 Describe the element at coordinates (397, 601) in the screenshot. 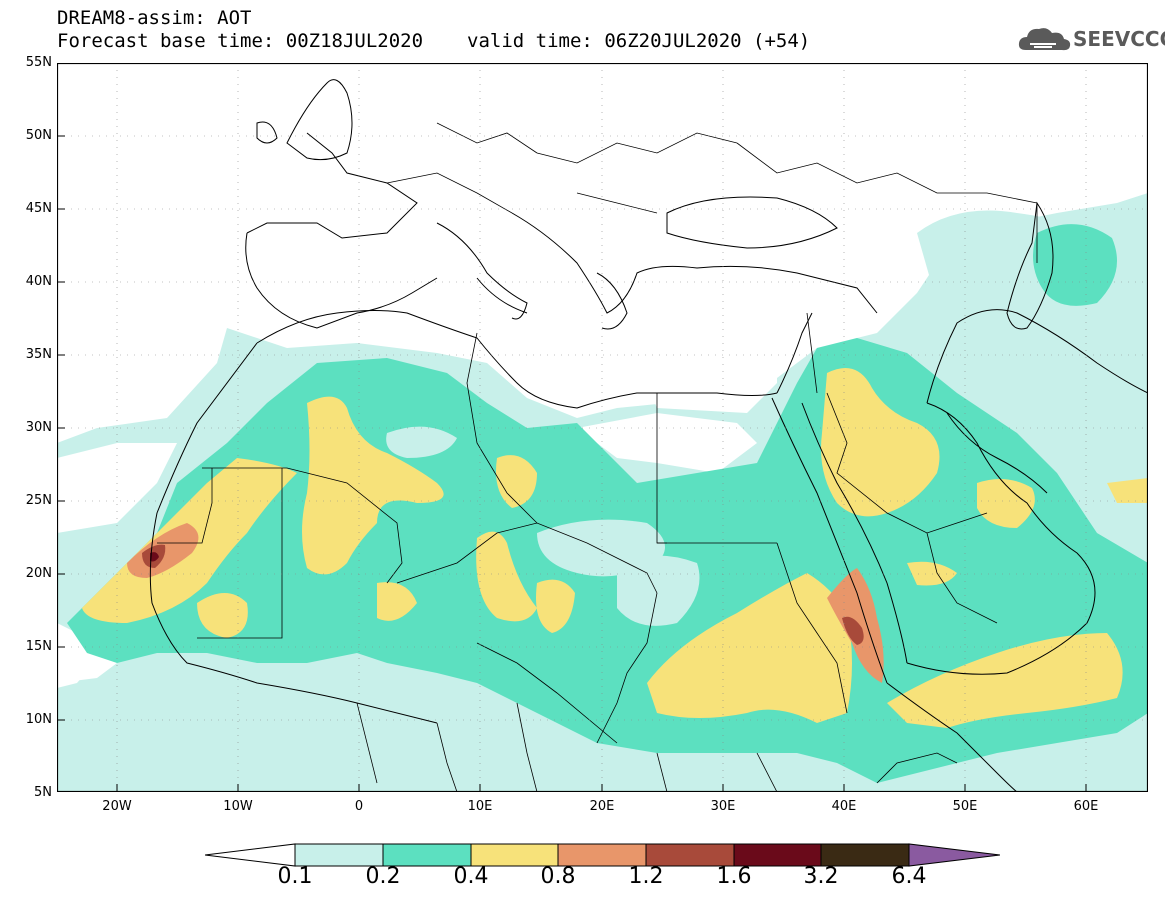

I see `aot-contour-0.4-niger` at that location.